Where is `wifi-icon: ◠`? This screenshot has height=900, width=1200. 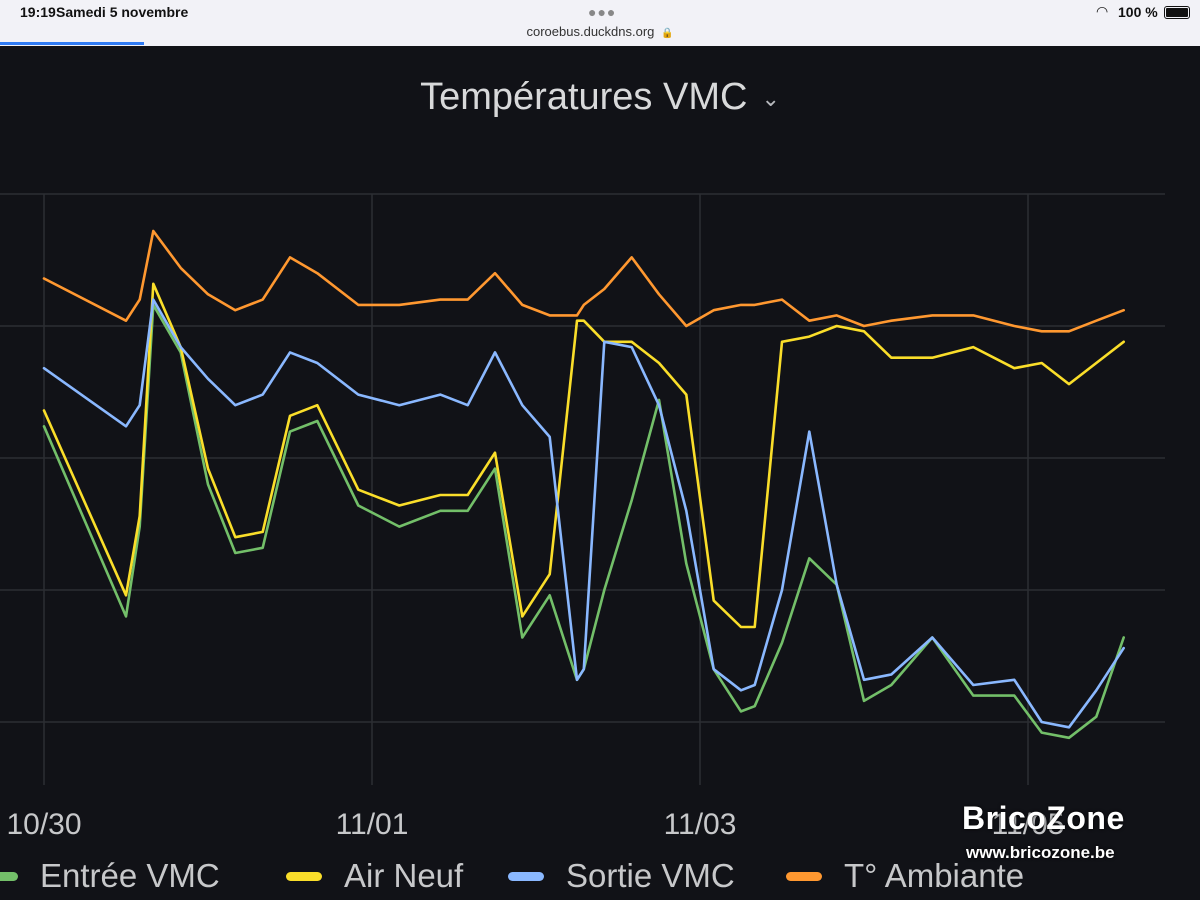 wifi-icon: ◠ is located at coordinates (1102, 11).